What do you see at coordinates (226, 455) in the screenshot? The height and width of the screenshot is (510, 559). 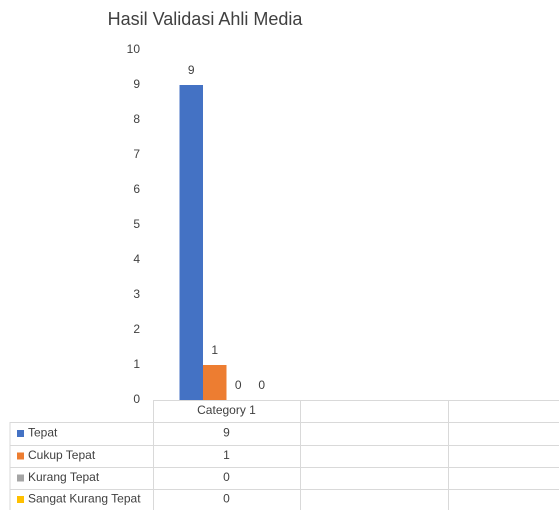 I see `table-value: 1` at bounding box center [226, 455].